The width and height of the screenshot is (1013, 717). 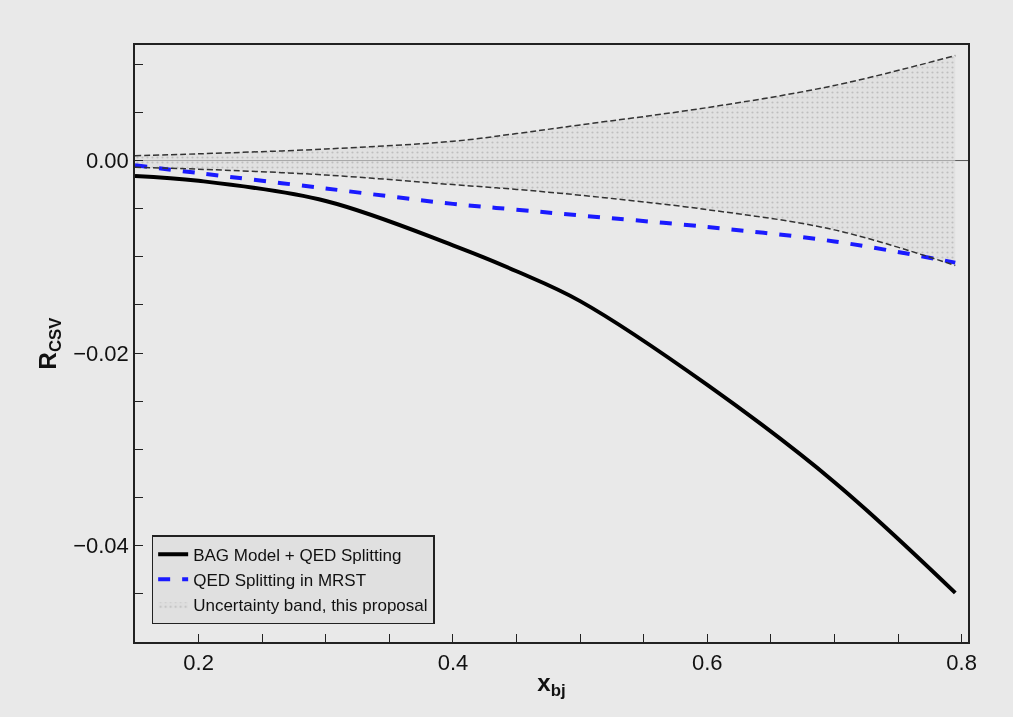 I want to click on y-tick-label: −0.04, so click(x=101, y=546).